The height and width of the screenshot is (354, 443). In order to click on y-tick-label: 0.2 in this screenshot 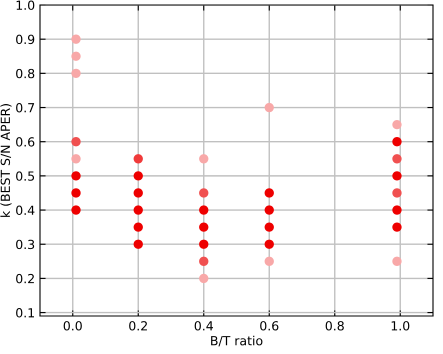, I will do `click(25, 279)`.